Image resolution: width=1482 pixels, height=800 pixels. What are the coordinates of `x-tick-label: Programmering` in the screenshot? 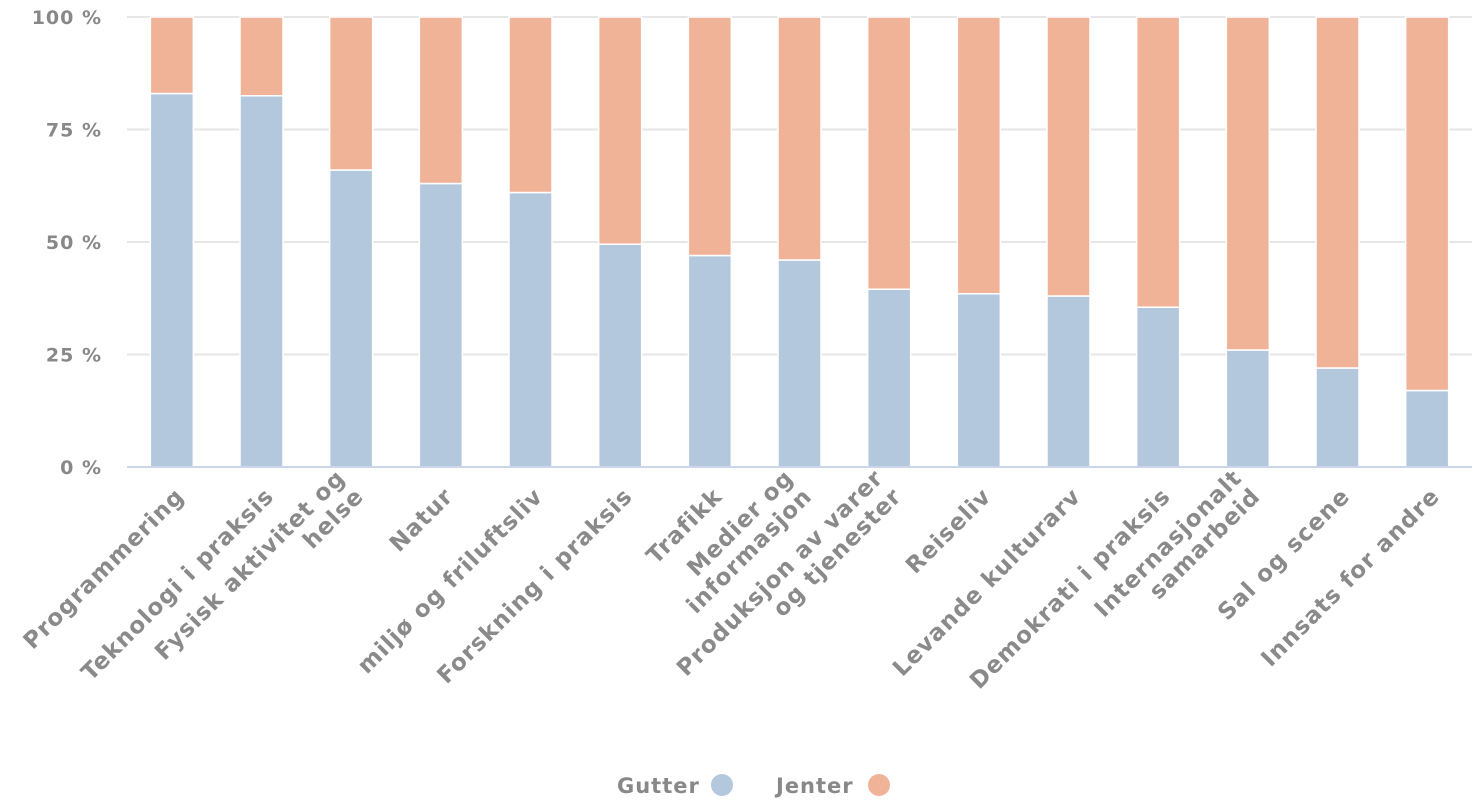 It's located at (104, 569).